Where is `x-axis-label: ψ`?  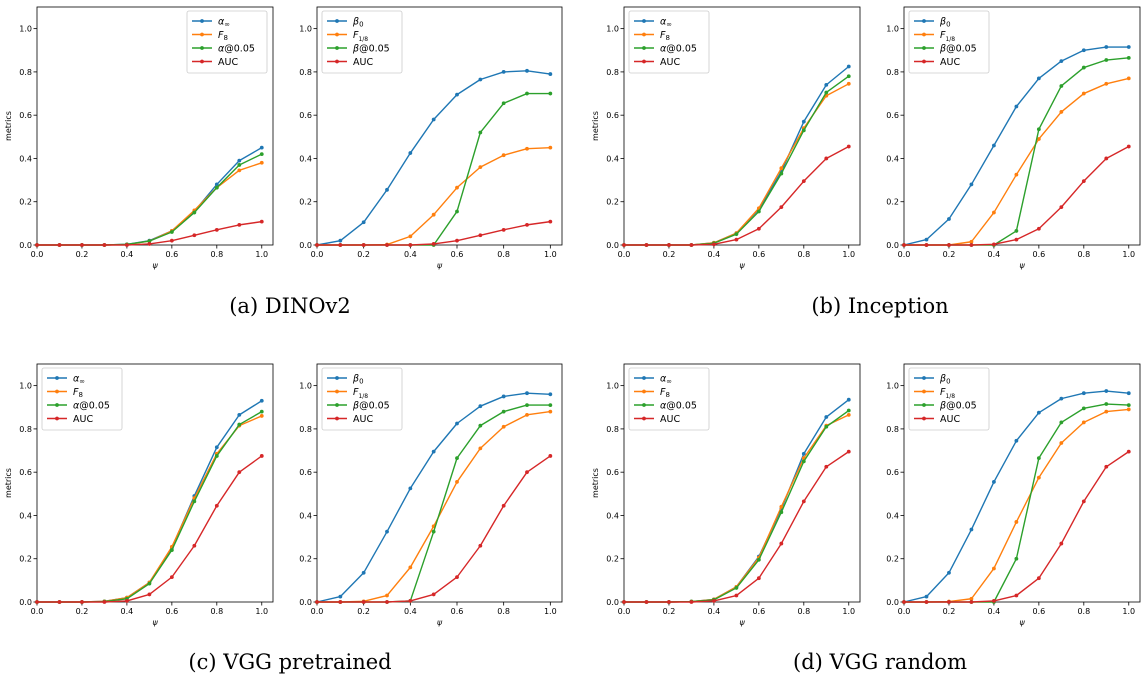 x-axis-label: ψ is located at coordinates (1022, 622).